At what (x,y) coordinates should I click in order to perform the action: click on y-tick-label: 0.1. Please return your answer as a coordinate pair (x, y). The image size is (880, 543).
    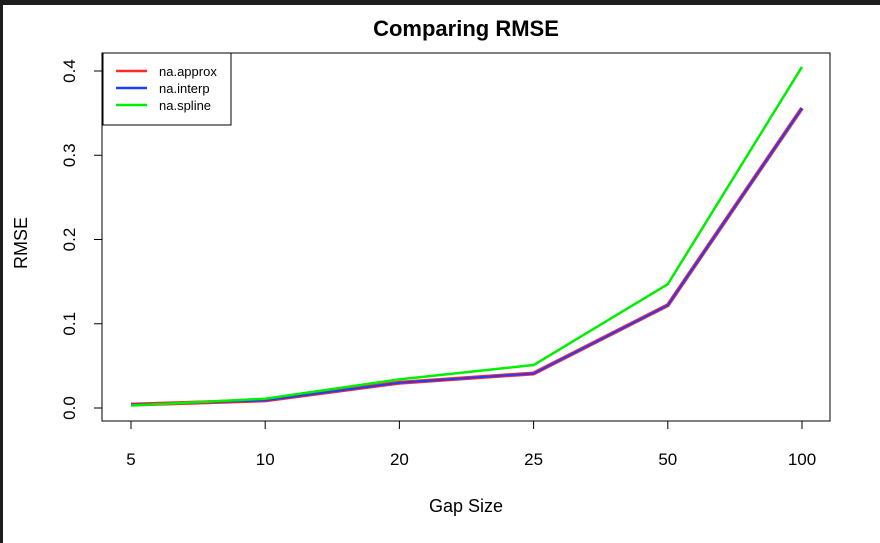
    Looking at the image, I should click on (69, 324).